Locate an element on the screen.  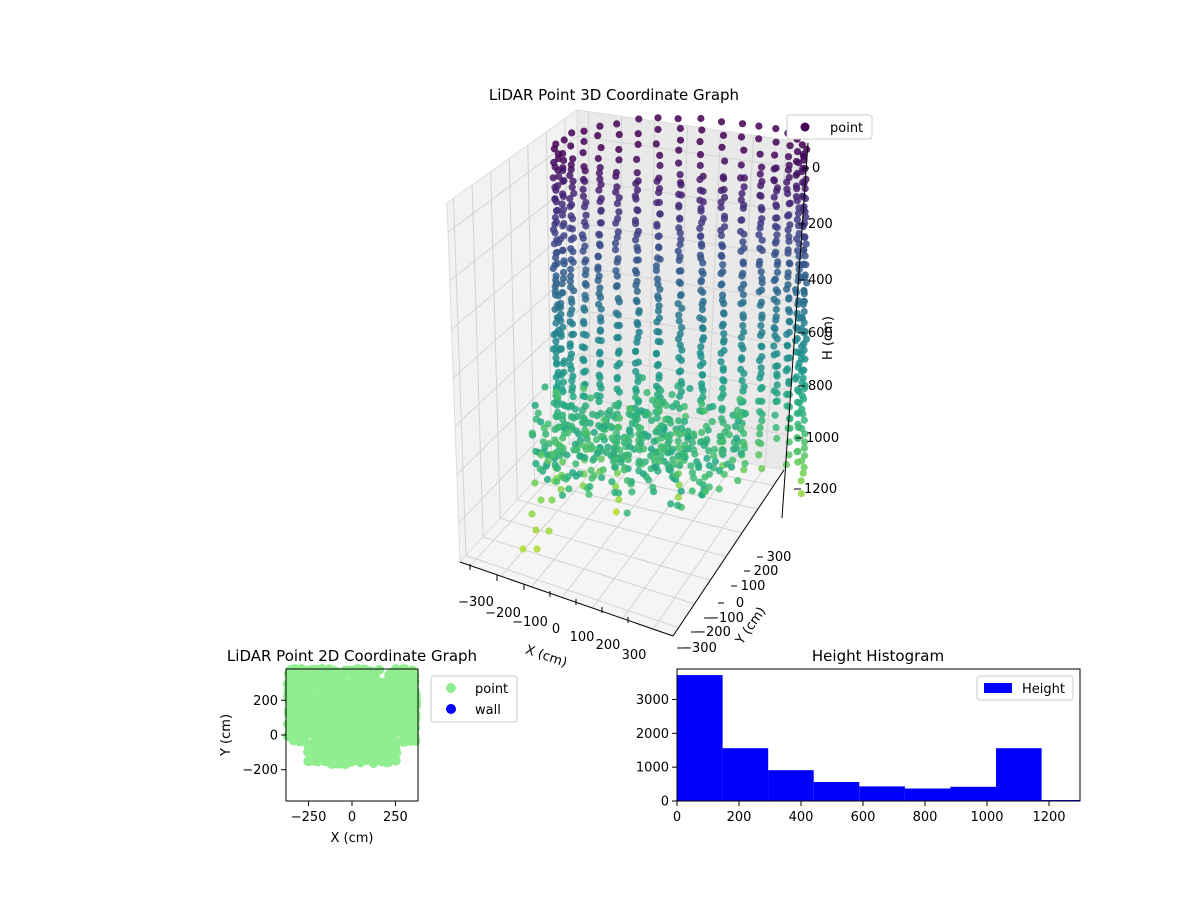
x-tick-label-histogram: 1000 is located at coordinates (986, 817).